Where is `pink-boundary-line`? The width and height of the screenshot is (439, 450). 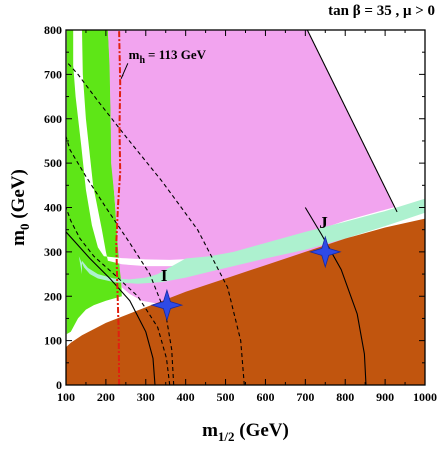
pink-boundary-line is located at coordinates (352, 121).